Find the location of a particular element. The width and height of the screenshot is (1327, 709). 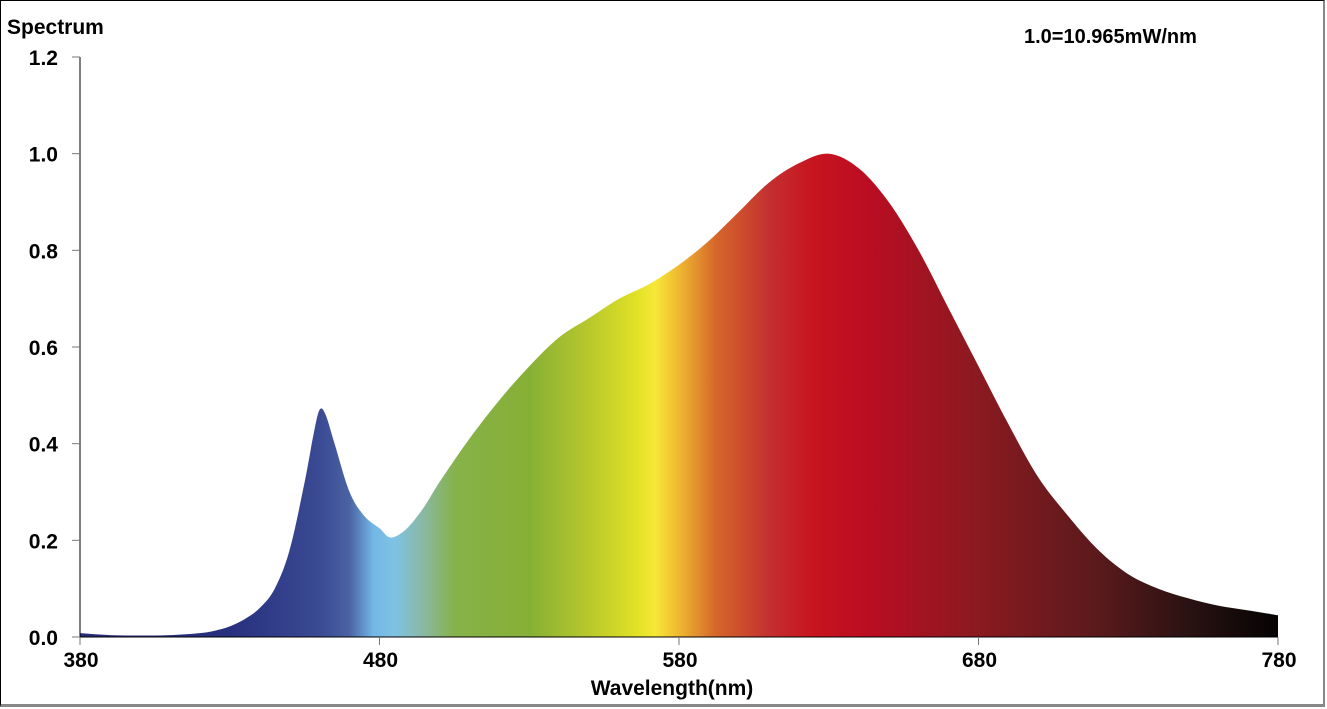

x-axis-title: Wavelength(nm) is located at coordinates (672, 688).